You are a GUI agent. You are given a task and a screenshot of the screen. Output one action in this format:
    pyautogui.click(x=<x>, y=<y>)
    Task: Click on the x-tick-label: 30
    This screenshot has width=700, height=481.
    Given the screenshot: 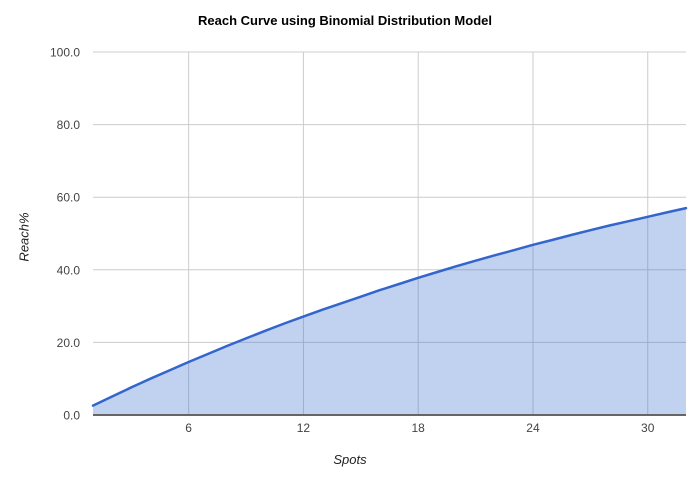 What is the action you would take?
    pyautogui.click(x=648, y=428)
    